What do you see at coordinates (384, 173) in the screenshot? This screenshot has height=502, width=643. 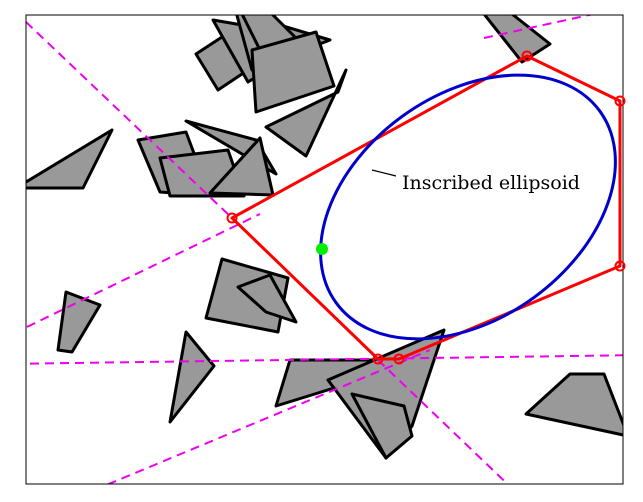 I see `annotation-leader` at bounding box center [384, 173].